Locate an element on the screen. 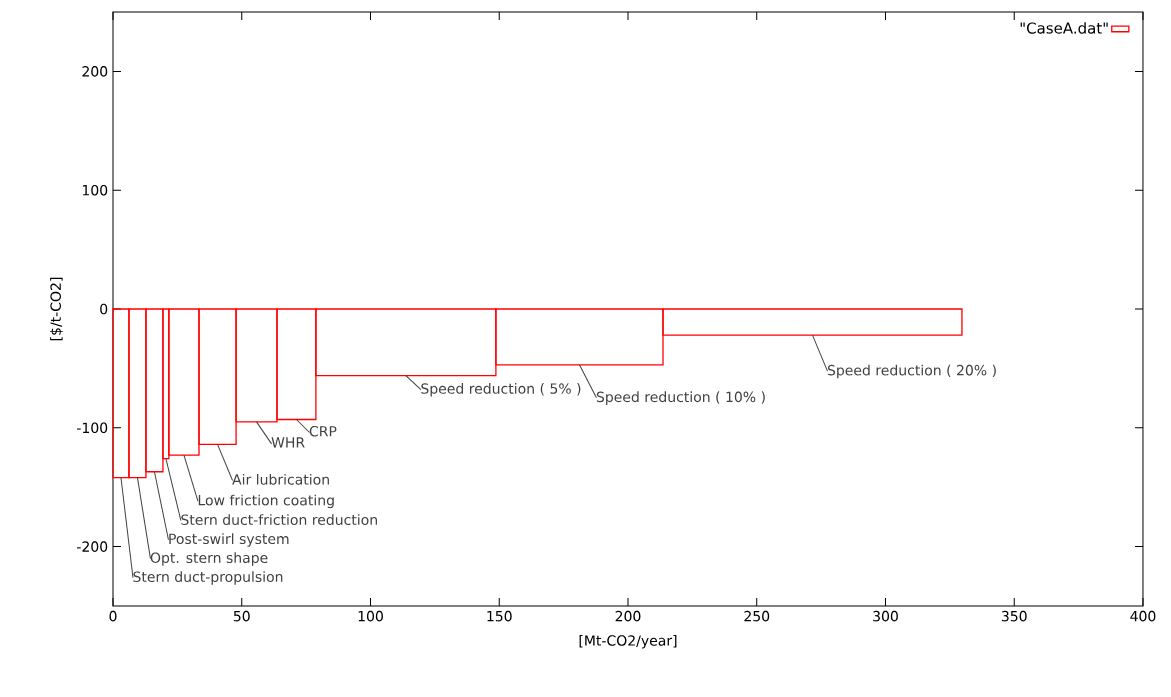  y-tick-label: -200 is located at coordinates (92, 546).